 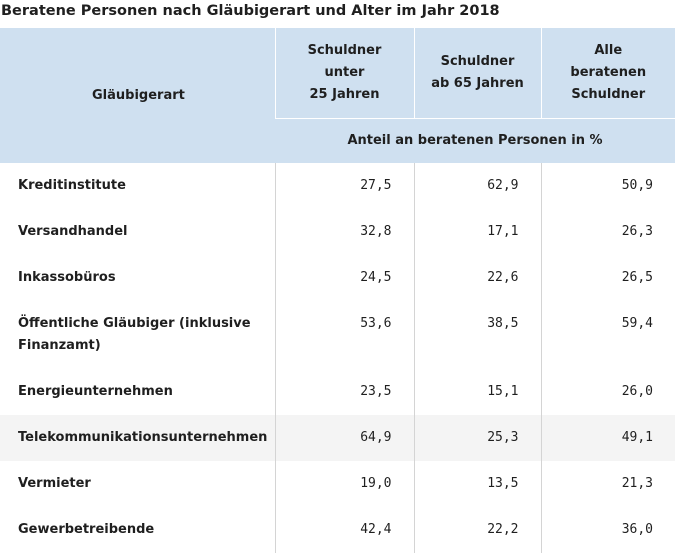 What do you see at coordinates (477, 438) in the screenshot?
I see `cell-ab-65: 25,3` at bounding box center [477, 438].